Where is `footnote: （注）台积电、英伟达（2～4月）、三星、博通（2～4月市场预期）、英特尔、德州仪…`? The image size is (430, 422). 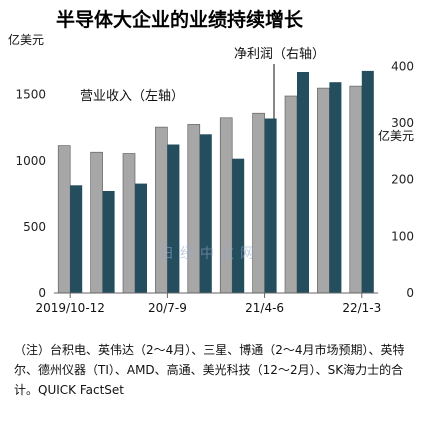
footnote: （注）台积电、英伟达（2～4月）、三星、博通（2～4月市场预期）、英特尔、德州仪… is located at coordinates (209, 370).